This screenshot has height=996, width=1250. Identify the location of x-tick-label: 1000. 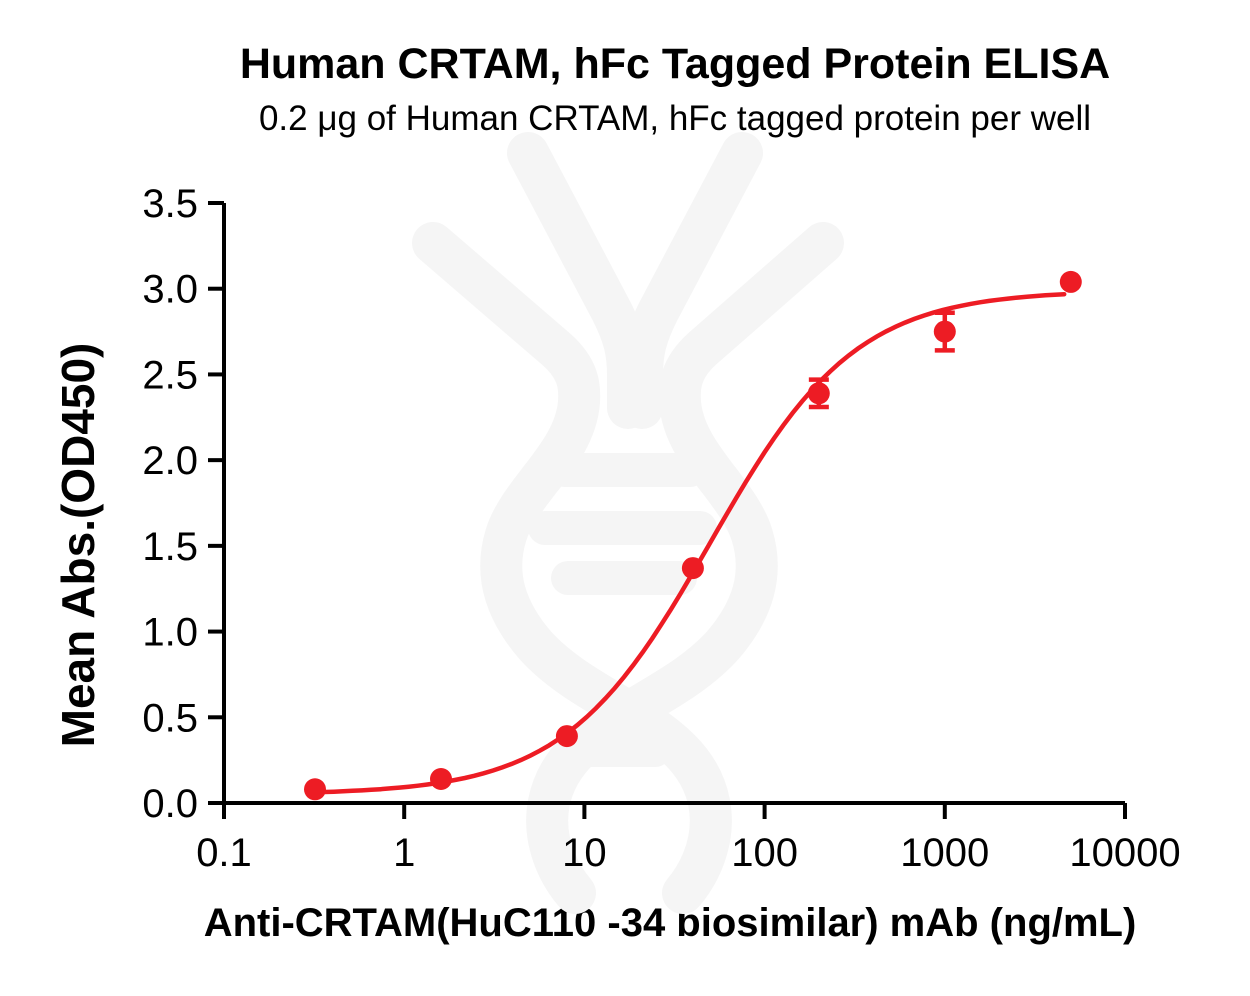
(944, 853).